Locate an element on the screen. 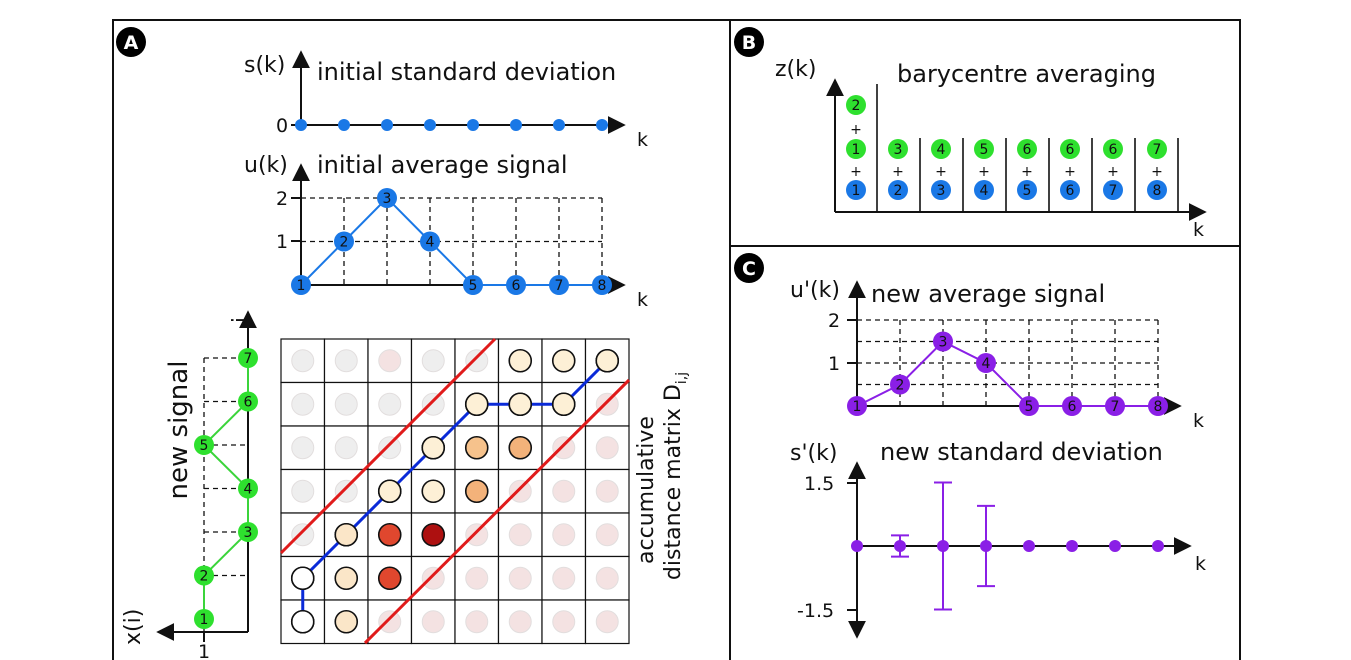 This screenshot has width=1351, height=660. initial-avg-point-7-label: 7 is located at coordinates (559, 286).